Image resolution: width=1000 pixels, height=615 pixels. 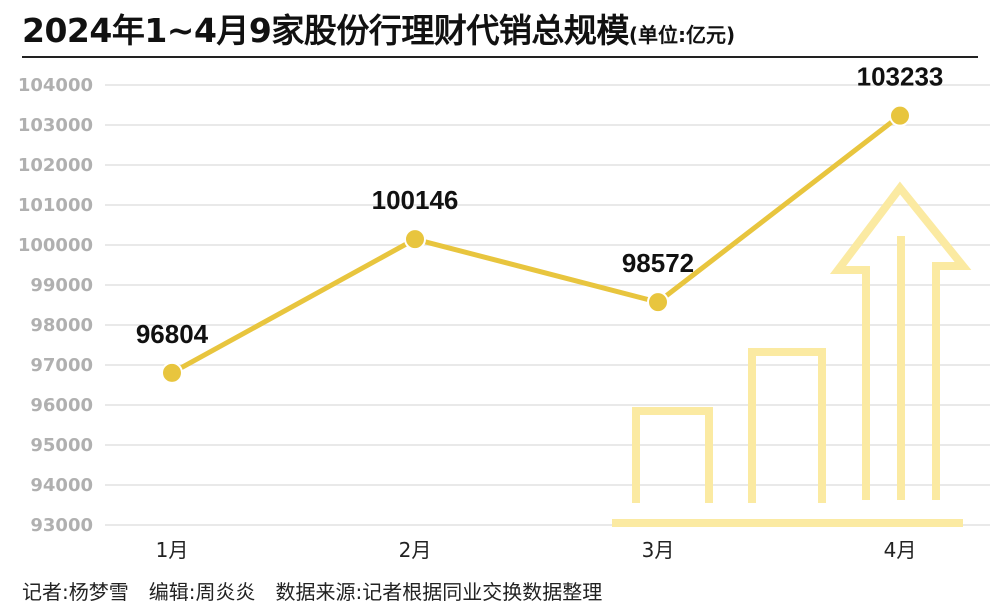 I want to click on y-tick-label: 98000, so click(x=61, y=325).